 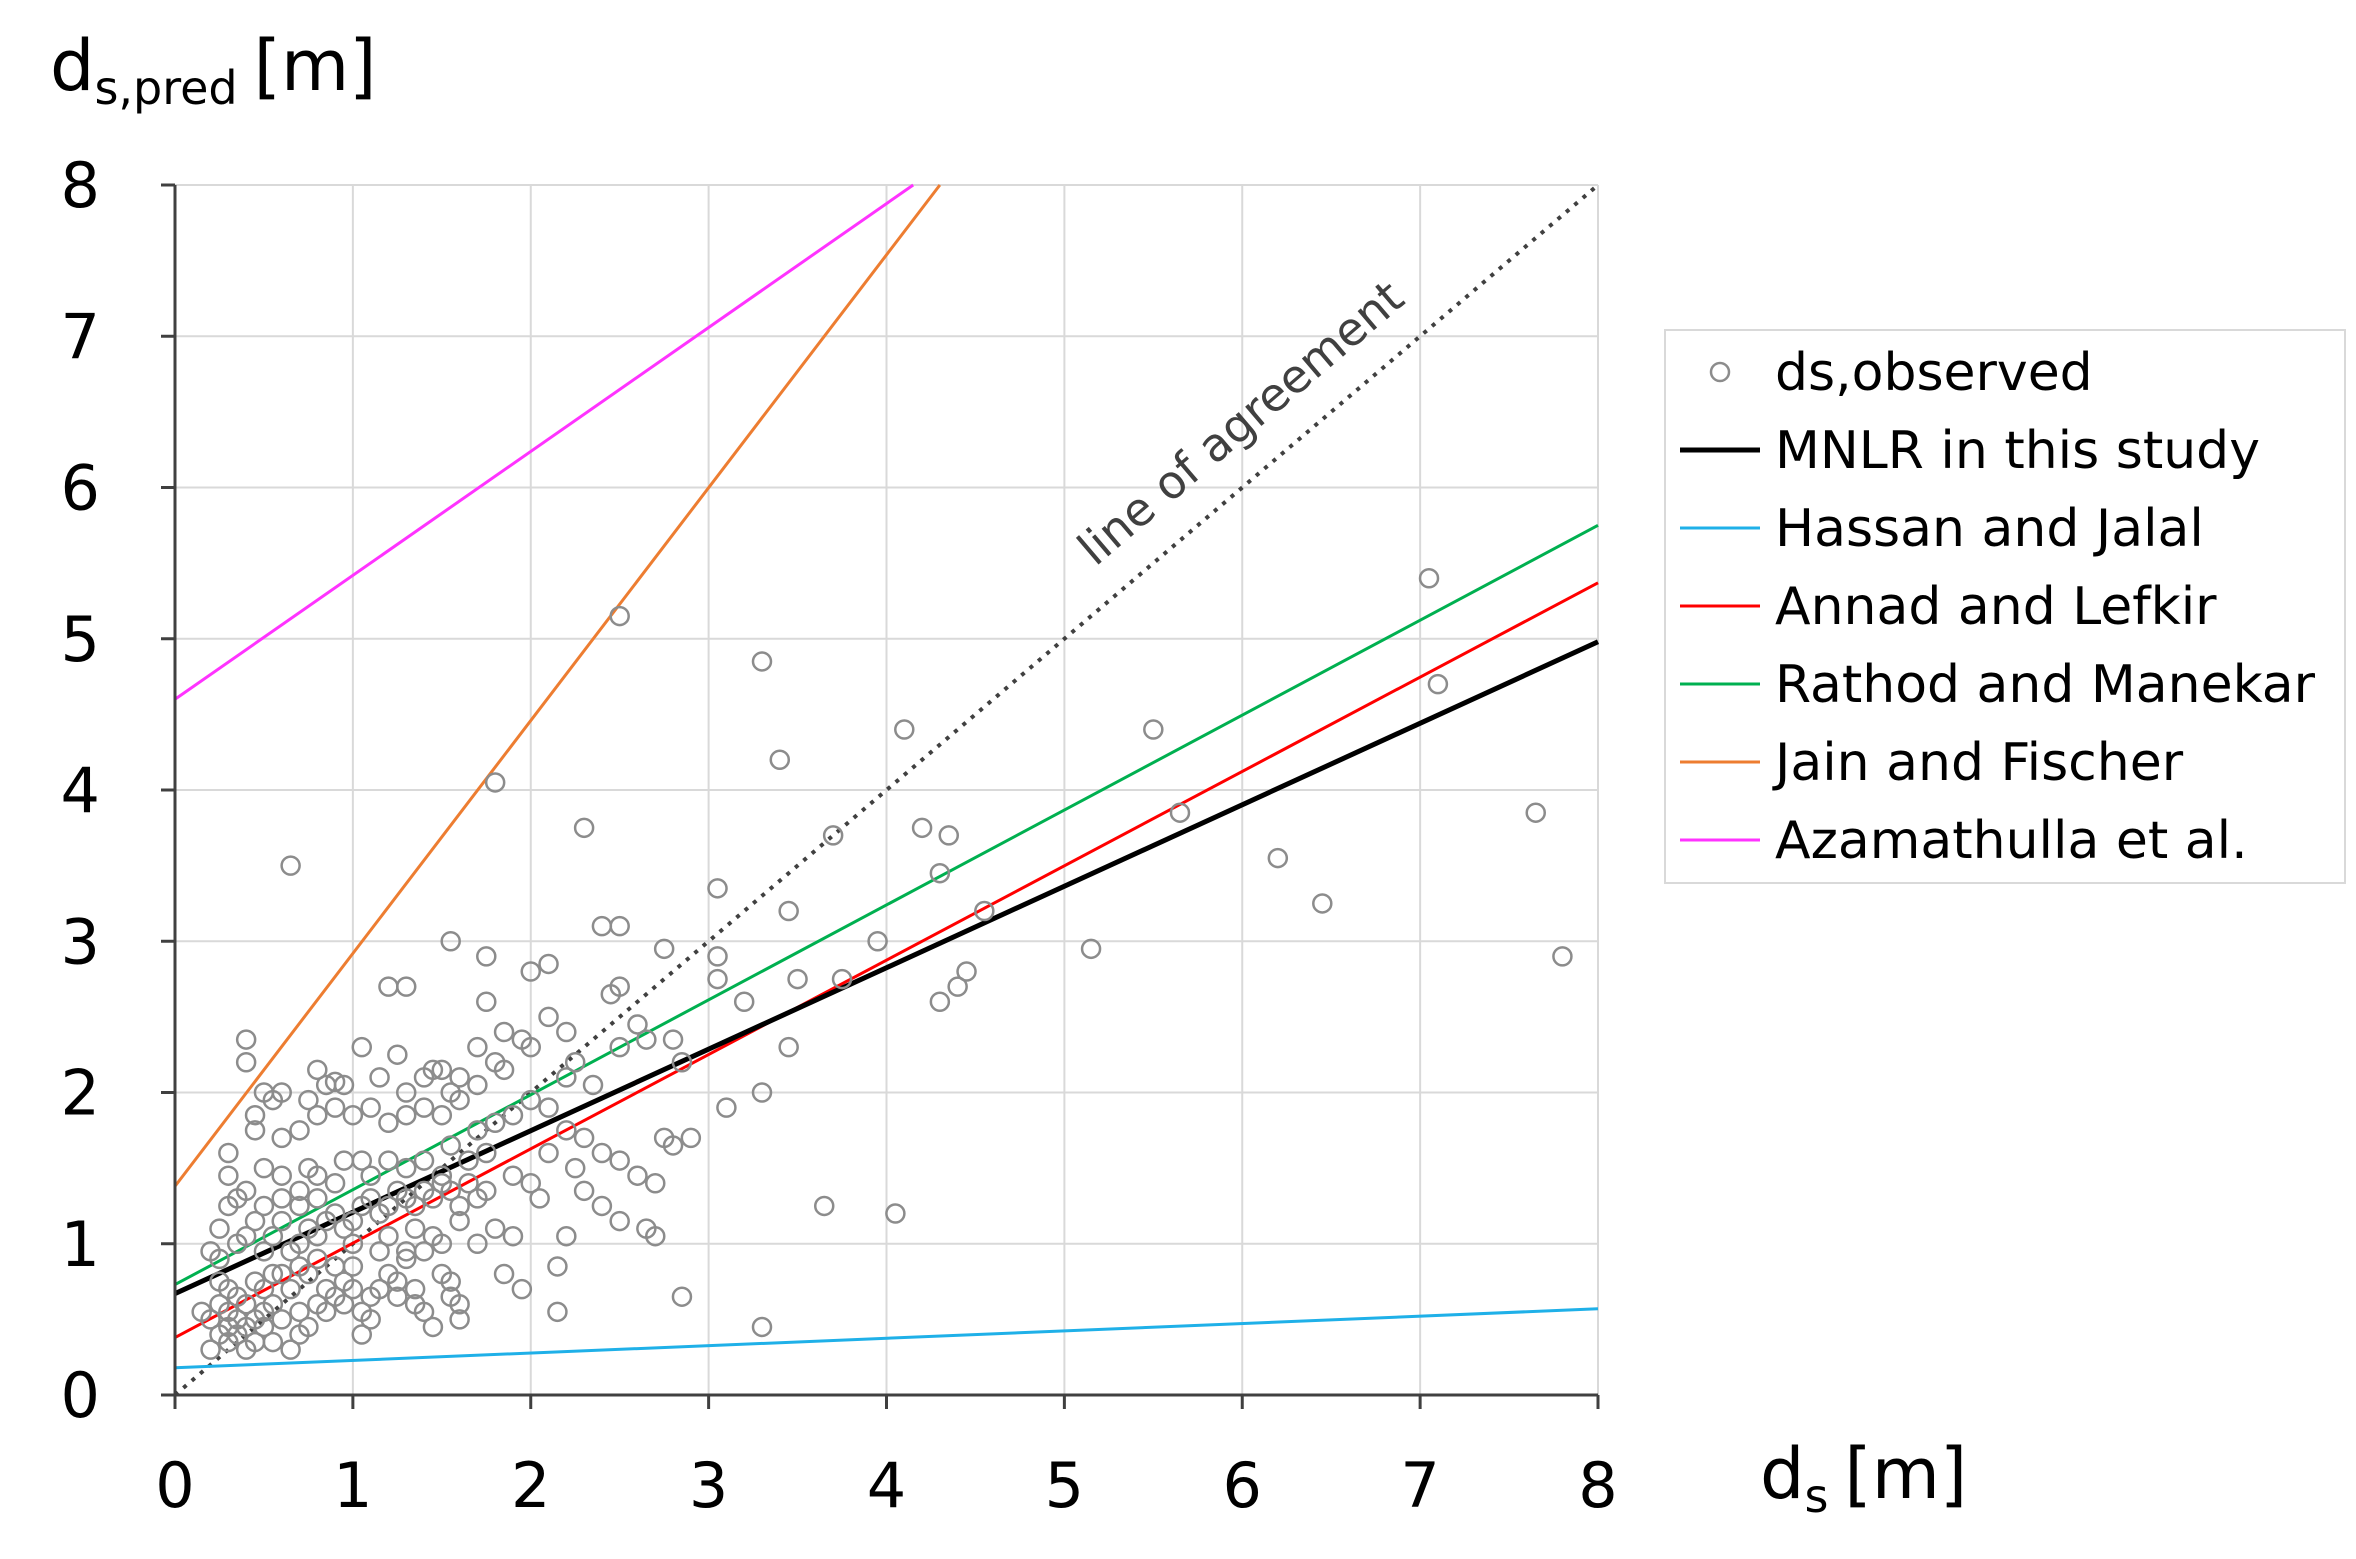 I want to click on legend-marker-observed, so click(x=1720, y=372).